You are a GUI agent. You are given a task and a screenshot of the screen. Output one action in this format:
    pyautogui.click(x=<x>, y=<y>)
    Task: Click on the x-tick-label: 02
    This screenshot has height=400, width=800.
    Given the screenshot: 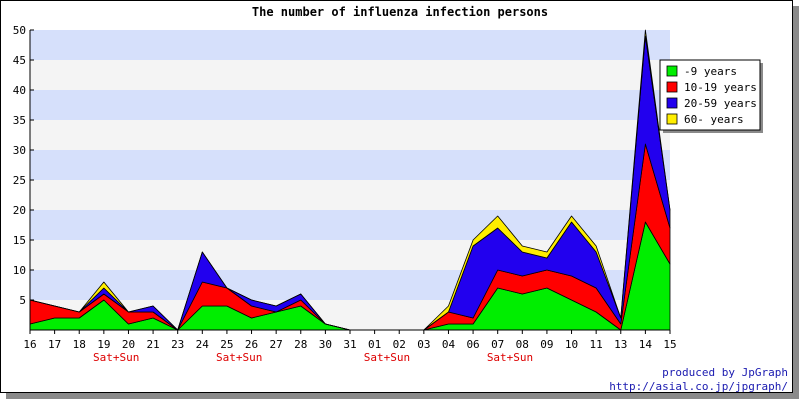 What is the action you would take?
    pyautogui.click(x=399, y=344)
    